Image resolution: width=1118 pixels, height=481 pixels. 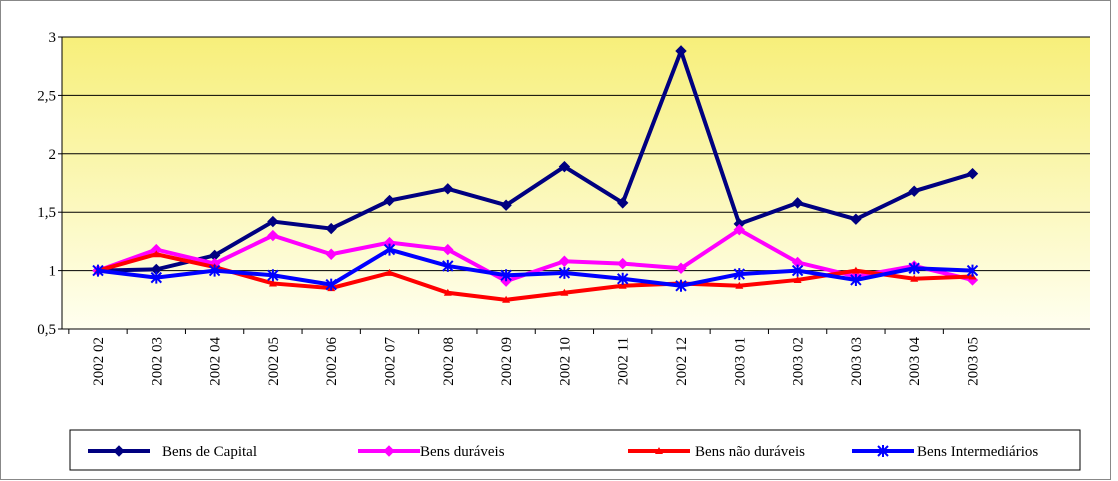 I want to click on legend-label: Bens não duráveis, so click(x=750, y=452).